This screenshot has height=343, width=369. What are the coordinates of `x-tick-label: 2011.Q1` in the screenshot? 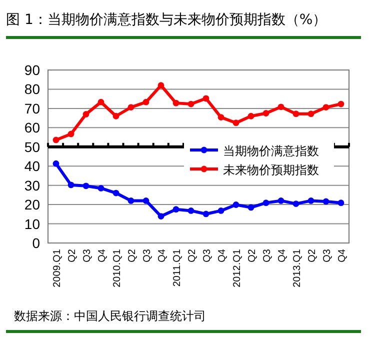 It's located at (177, 267).